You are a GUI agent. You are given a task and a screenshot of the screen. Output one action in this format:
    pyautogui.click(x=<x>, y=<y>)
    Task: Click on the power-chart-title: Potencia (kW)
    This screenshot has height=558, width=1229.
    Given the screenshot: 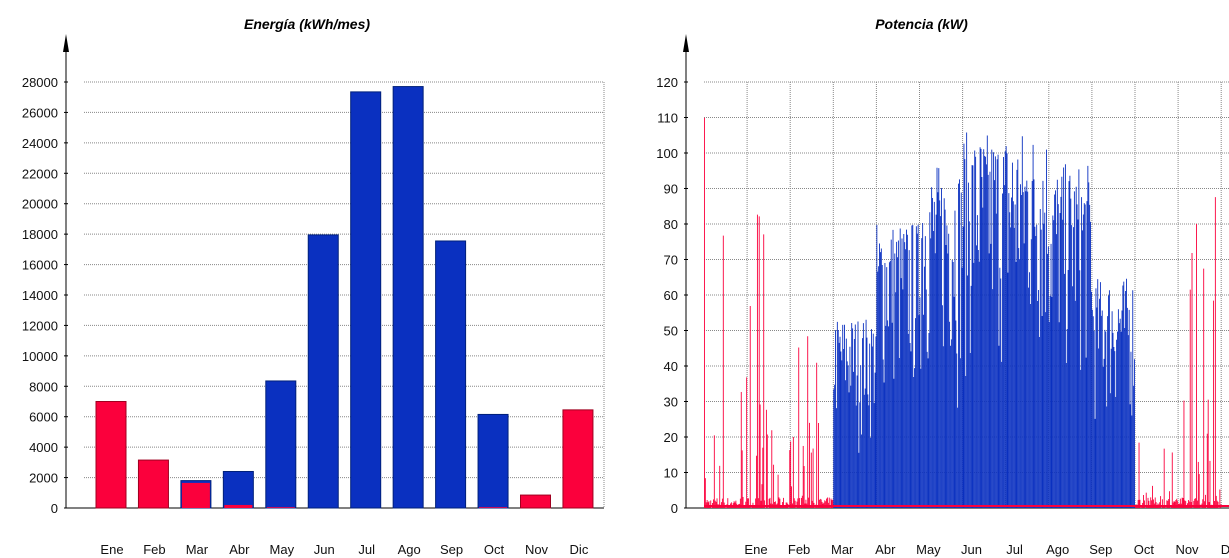 What is the action you would take?
    pyautogui.click(x=921, y=24)
    